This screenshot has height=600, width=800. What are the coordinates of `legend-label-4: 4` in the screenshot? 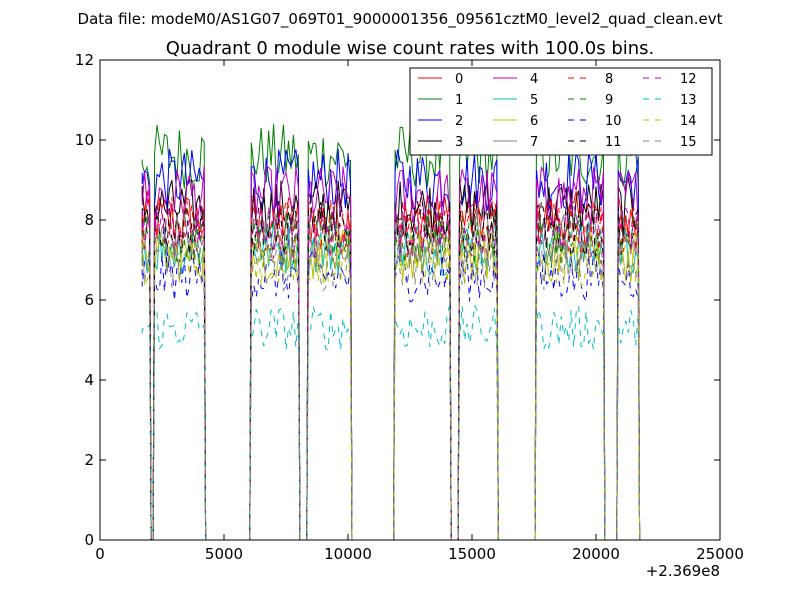 It's located at (534, 79).